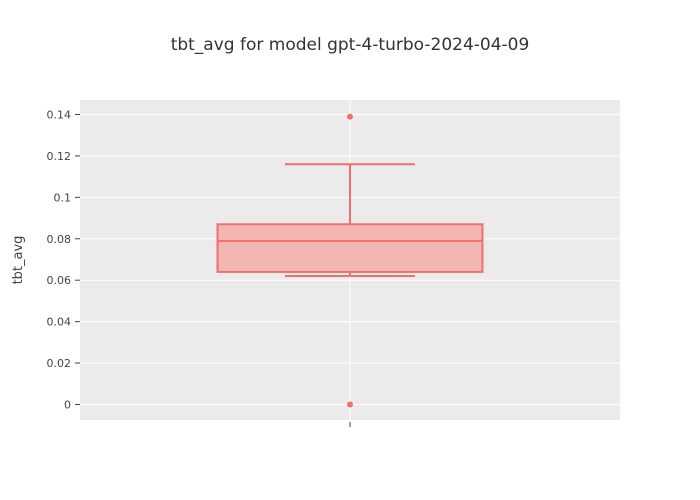 The image size is (700, 500). I want to click on y-tick-label: 0.14, so click(59, 114).